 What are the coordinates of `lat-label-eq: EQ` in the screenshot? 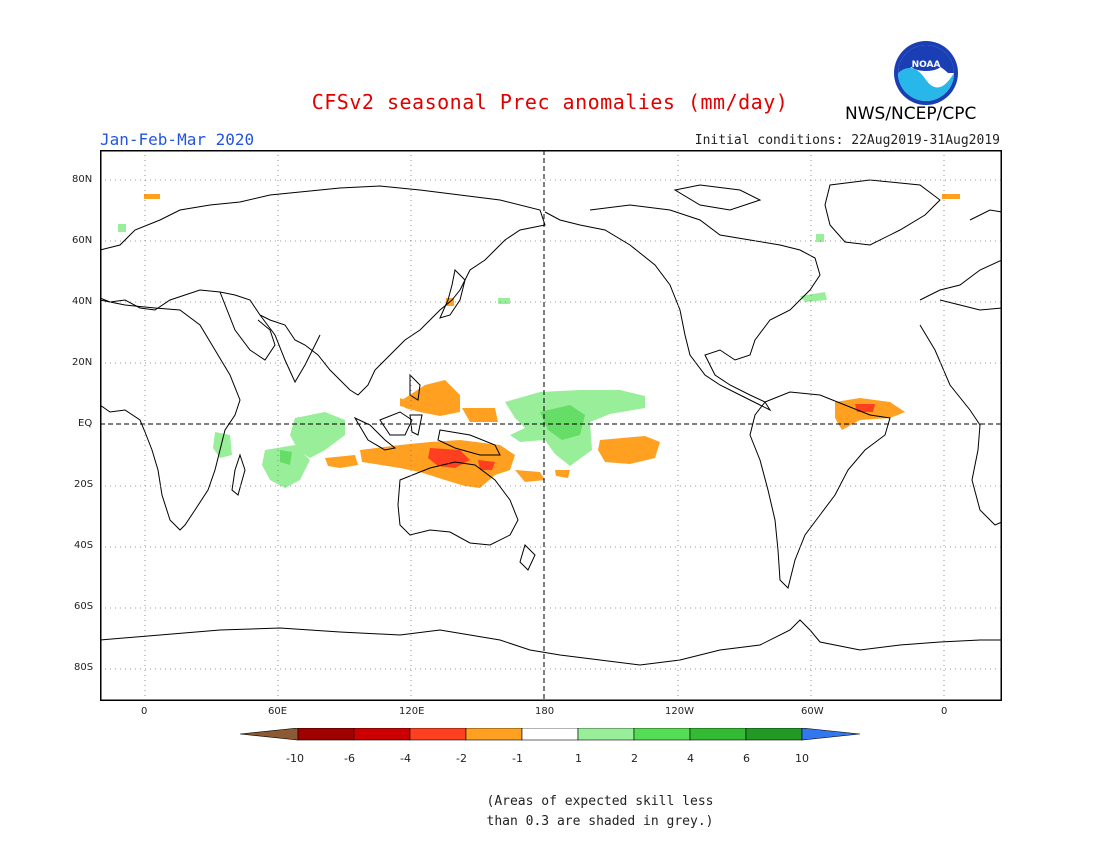 It's located at (85, 423).